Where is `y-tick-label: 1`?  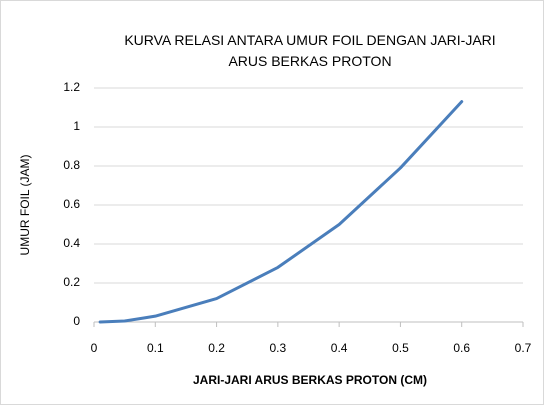
y-tick-label: 1 is located at coordinates (76, 126).